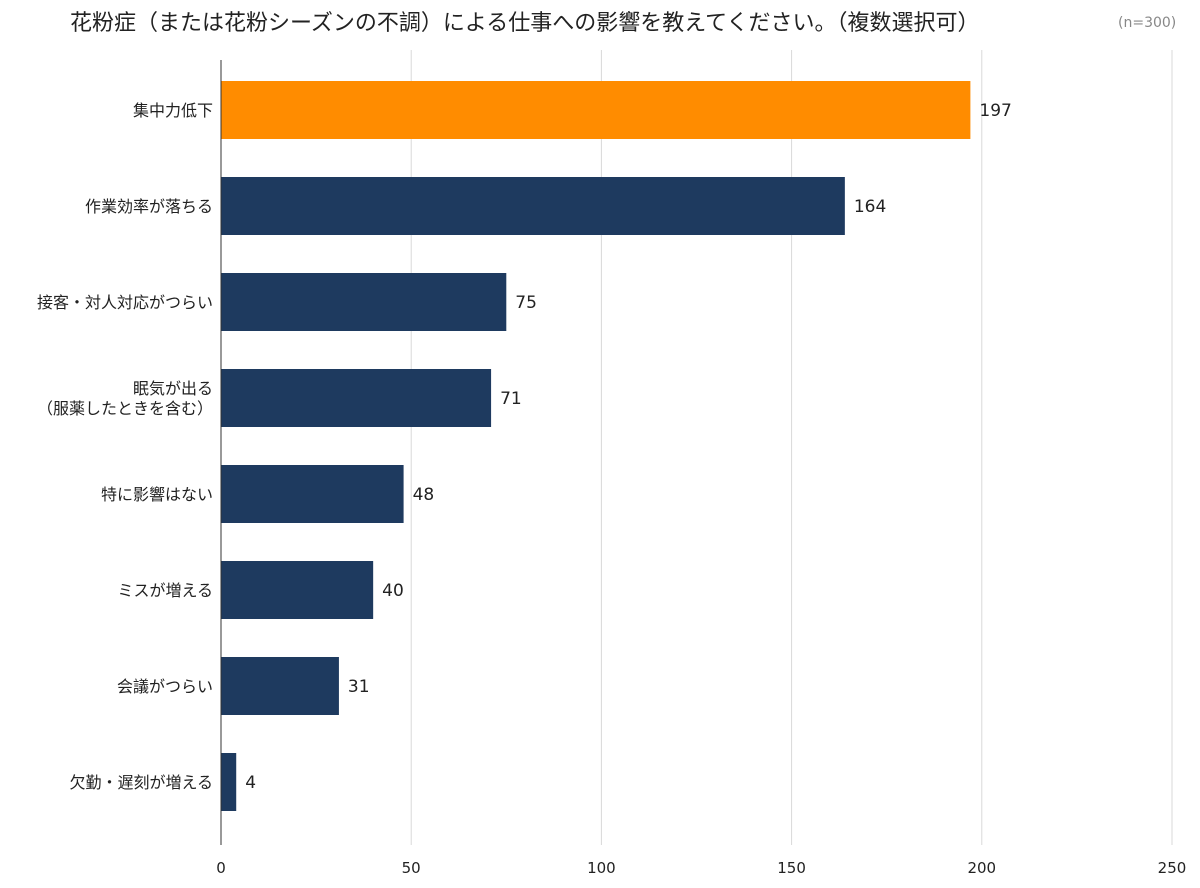 The image size is (1200, 888). Describe the element at coordinates (411, 868) in the screenshot. I see `x-tick-label: 50` at that location.